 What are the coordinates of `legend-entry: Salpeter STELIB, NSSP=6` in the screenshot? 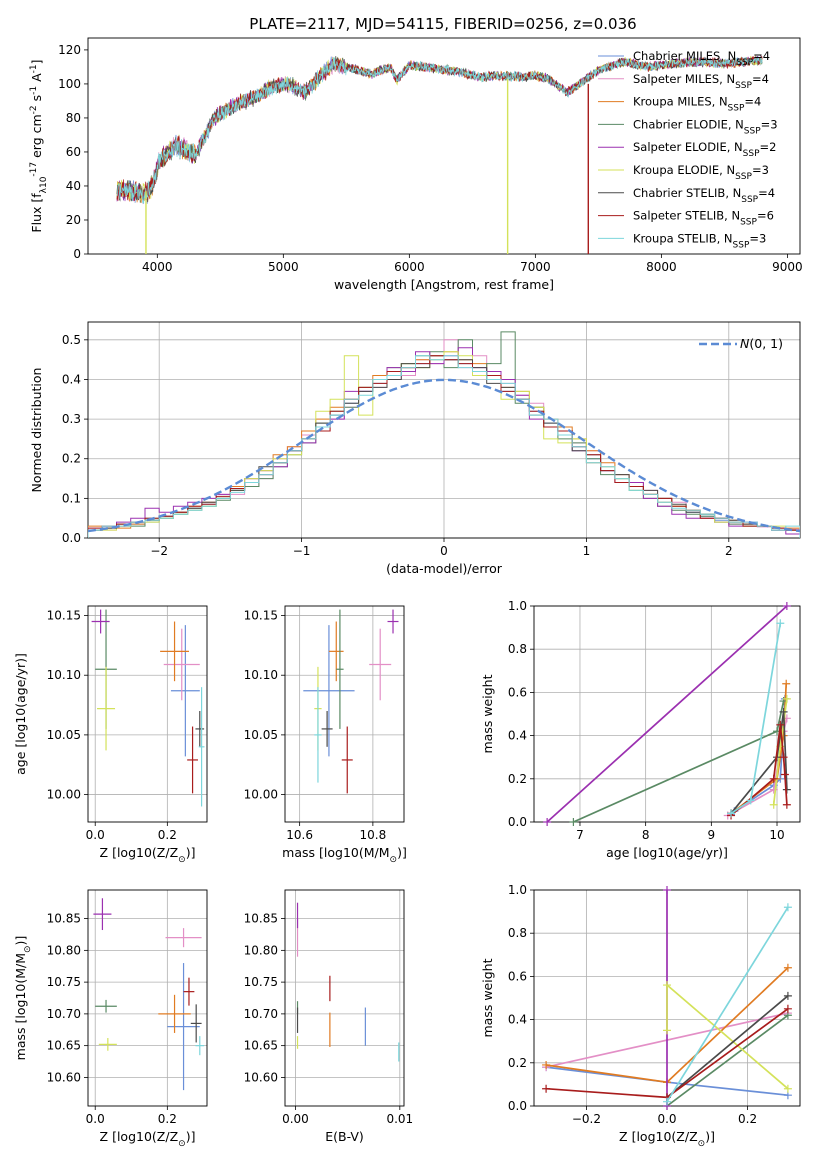 It's located at (703, 218).